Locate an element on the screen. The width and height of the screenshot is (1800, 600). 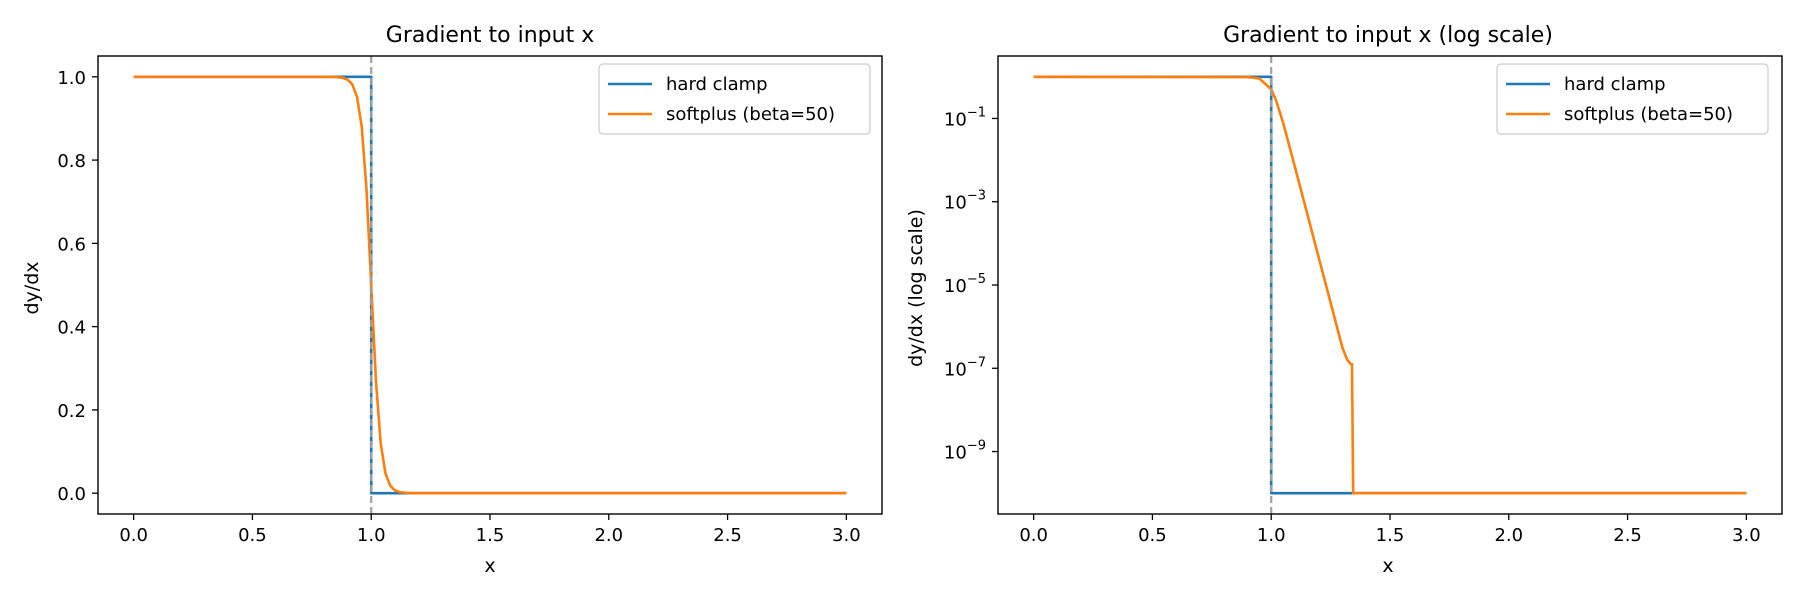
y-tick-label: 0.6 is located at coordinates (71, 244).